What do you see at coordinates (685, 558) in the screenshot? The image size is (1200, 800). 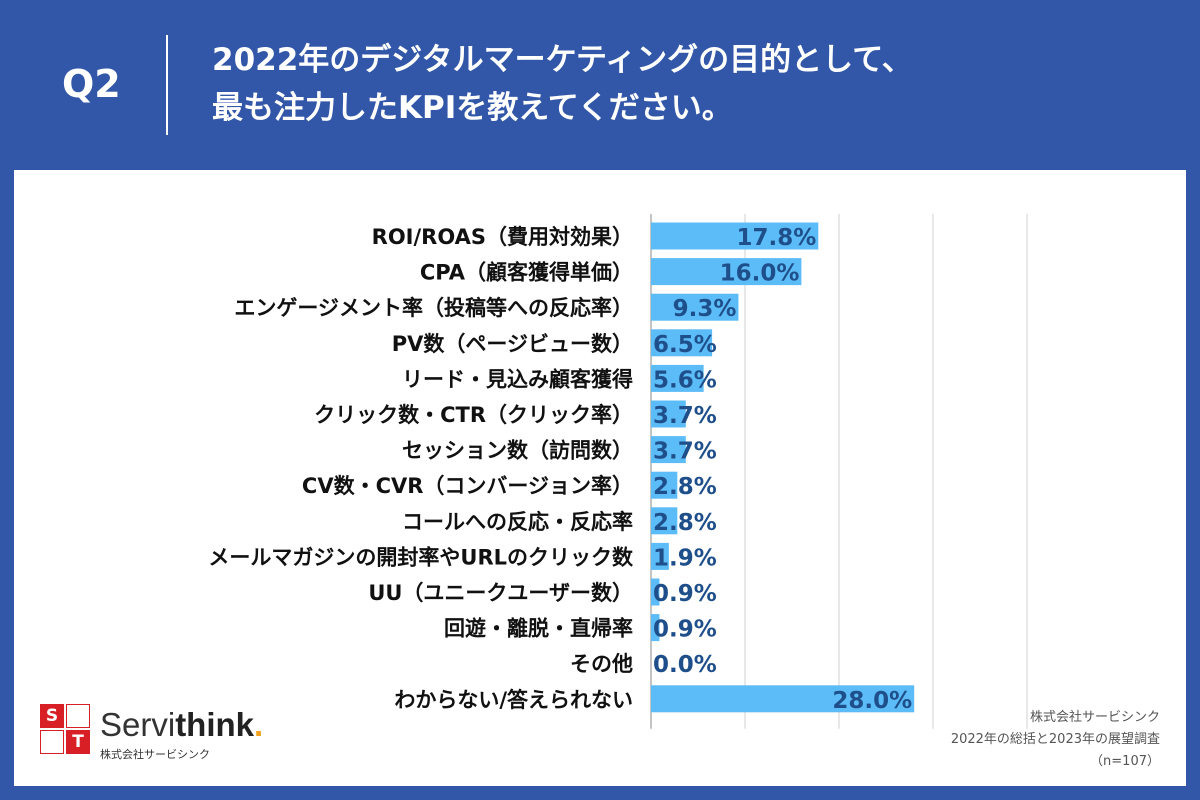 I see `data-label: 1.9%` at bounding box center [685, 558].